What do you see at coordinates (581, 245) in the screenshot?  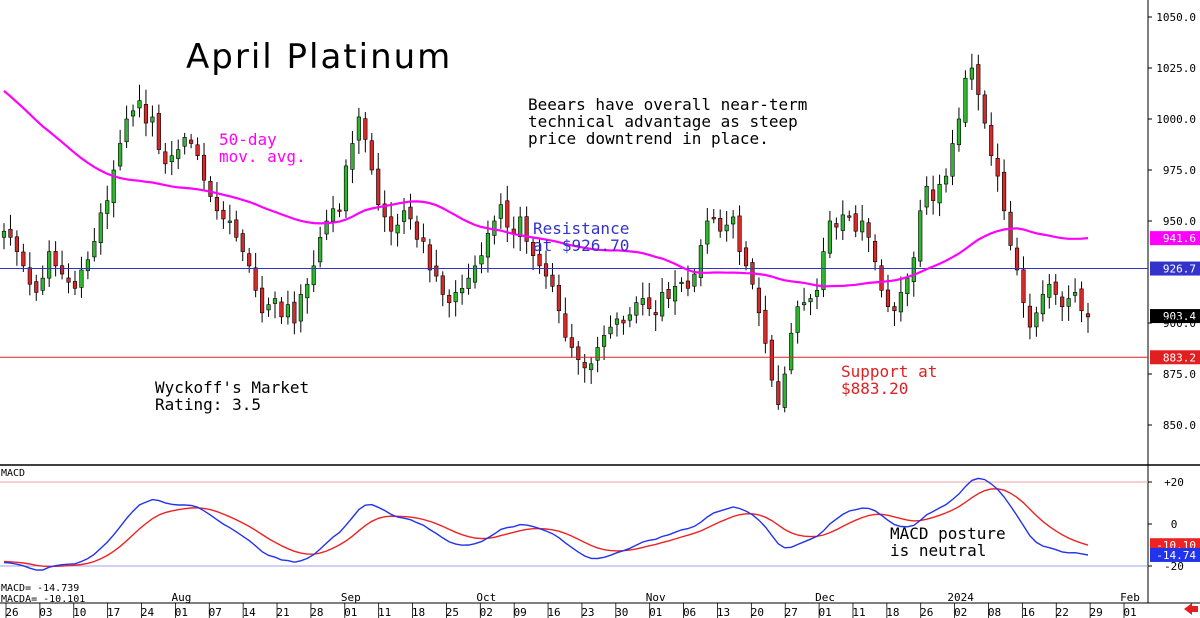 I see `resistance-label-2: at $926.70` at bounding box center [581, 245].